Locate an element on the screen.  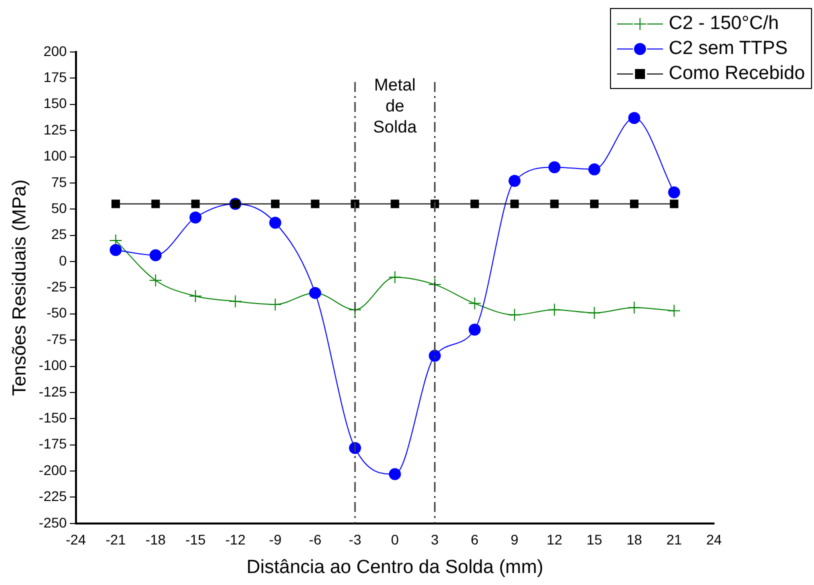
x-tick-label: 3 is located at coordinates (434, 540).